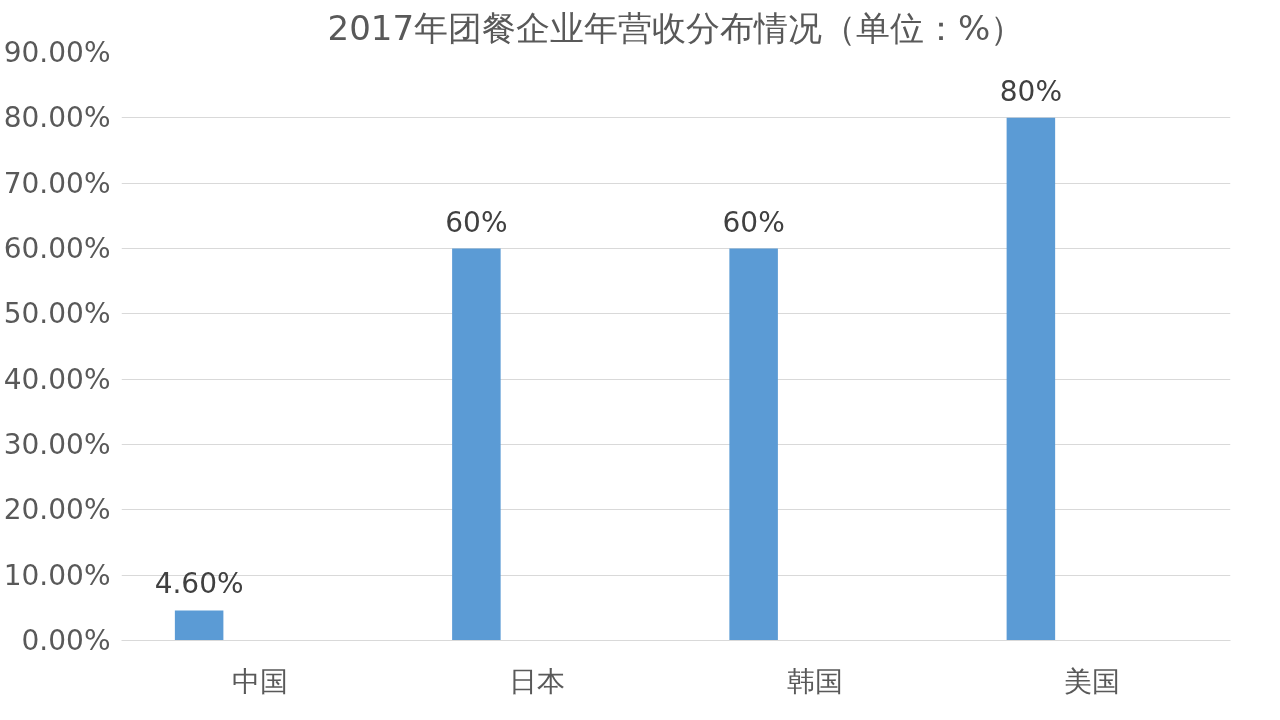  Describe the element at coordinates (57, 248) in the screenshot. I see `y-tick-label: 60.00%` at that location.